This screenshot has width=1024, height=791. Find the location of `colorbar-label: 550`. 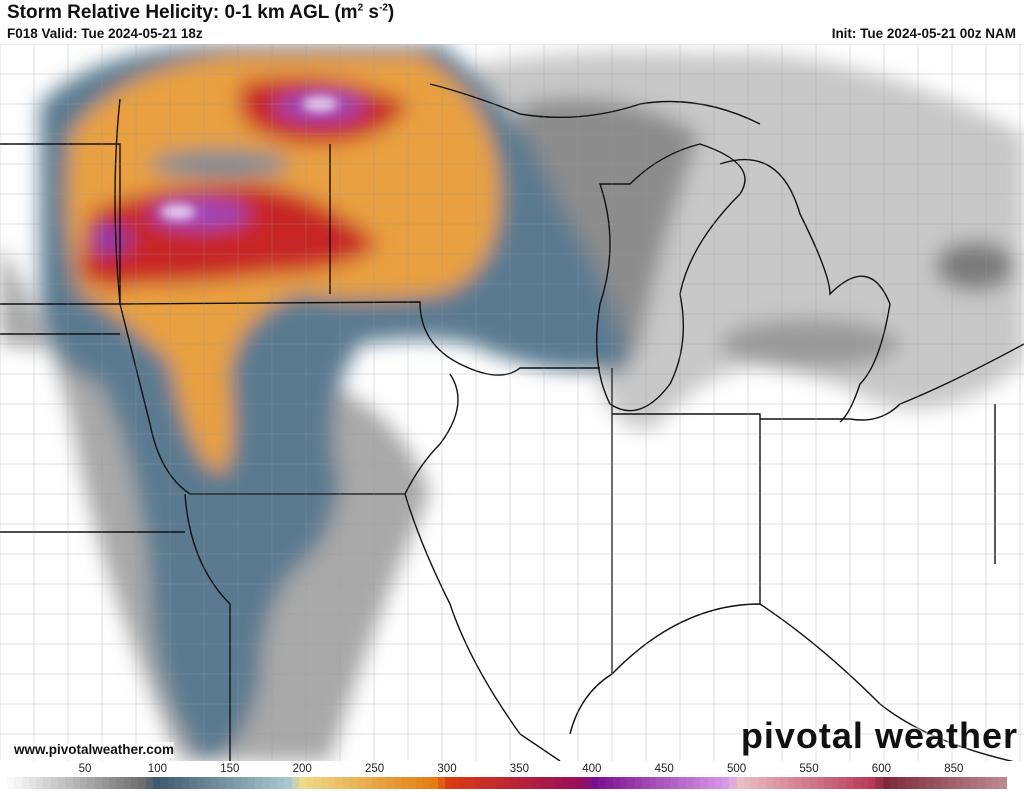

colorbar-label: 550 is located at coordinates (809, 769).